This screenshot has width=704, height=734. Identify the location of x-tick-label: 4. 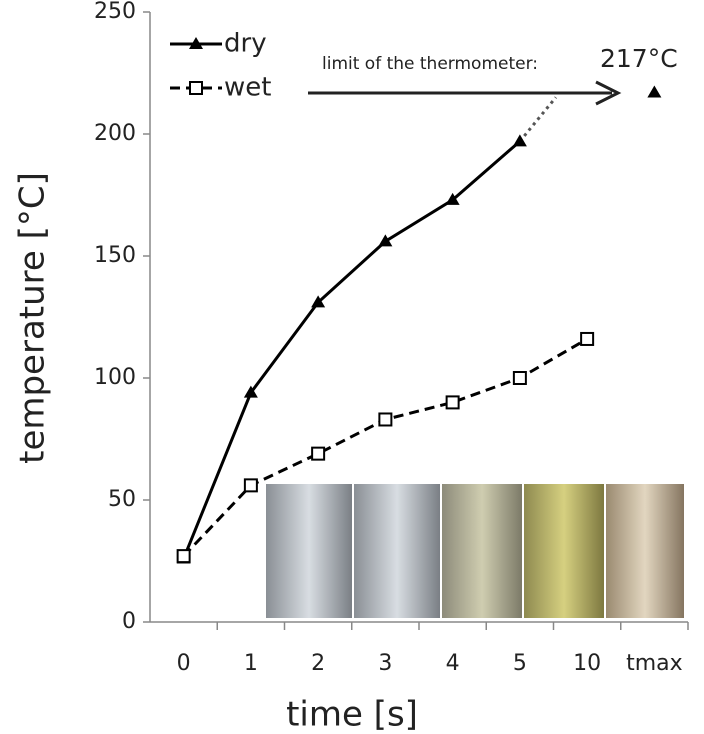
(453, 663).